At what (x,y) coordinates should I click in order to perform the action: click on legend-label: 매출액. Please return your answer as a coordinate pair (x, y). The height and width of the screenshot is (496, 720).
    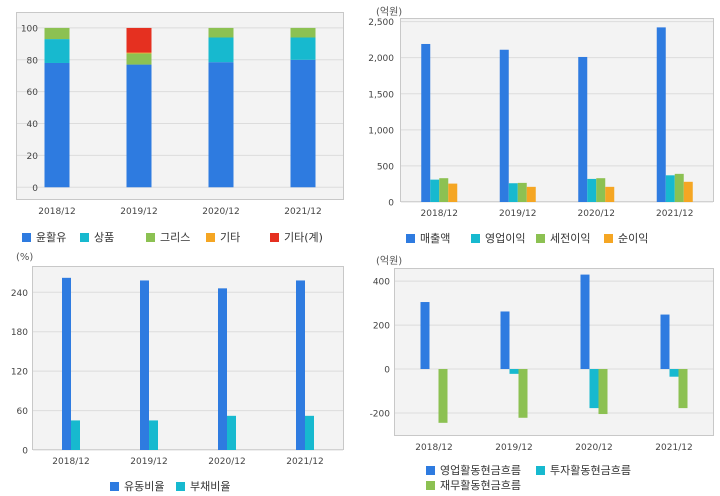
    Looking at the image, I should click on (435, 238).